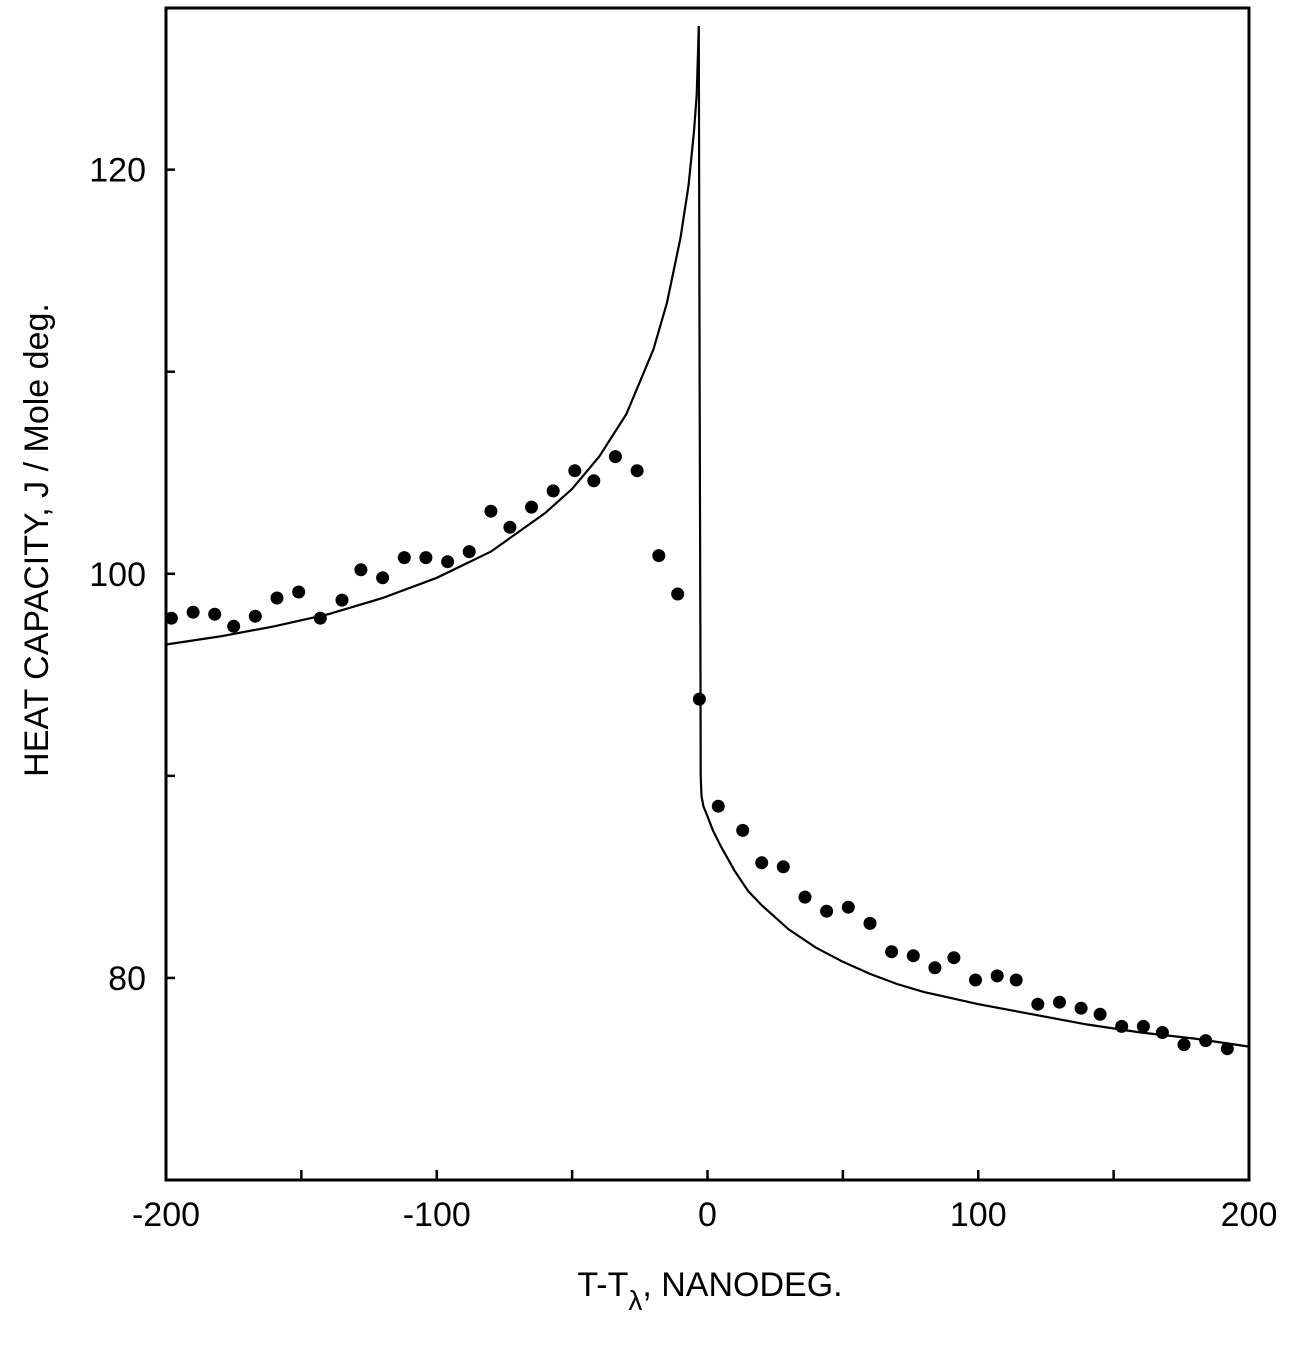  What do you see at coordinates (978, 1215) in the screenshot?
I see `x-tick-label: 100` at bounding box center [978, 1215].